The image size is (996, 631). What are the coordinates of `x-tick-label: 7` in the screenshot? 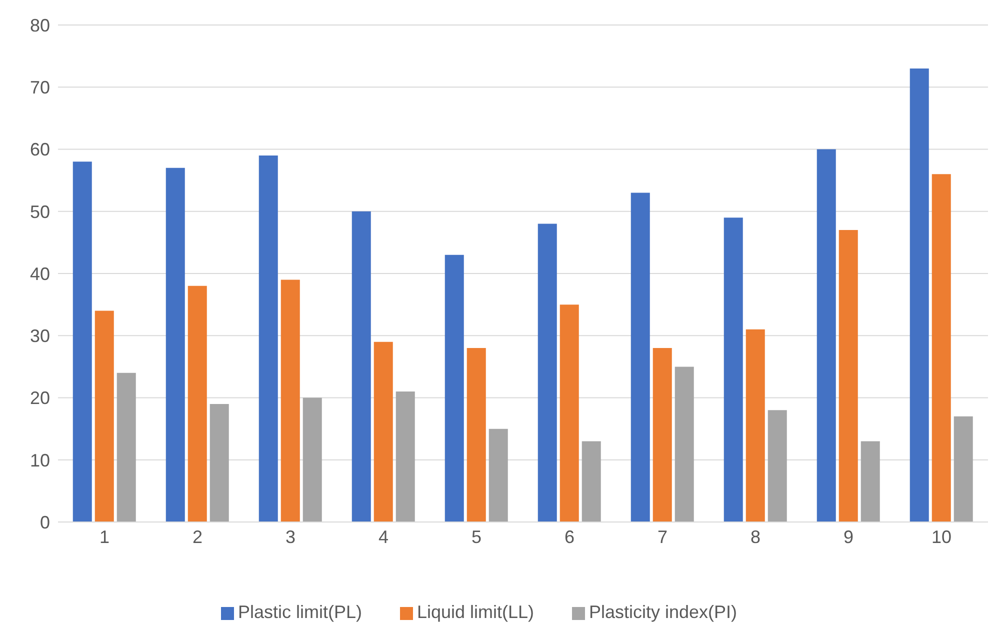 It's located at (662, 536).